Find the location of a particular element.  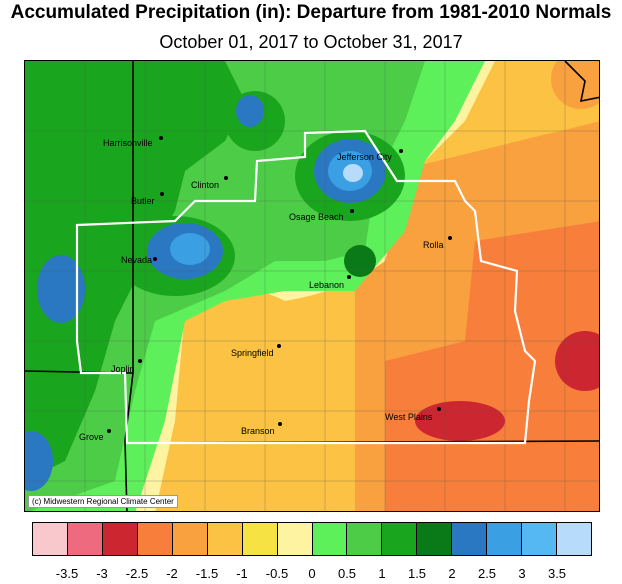

region-blue-west is located at coordinates (61, 289).